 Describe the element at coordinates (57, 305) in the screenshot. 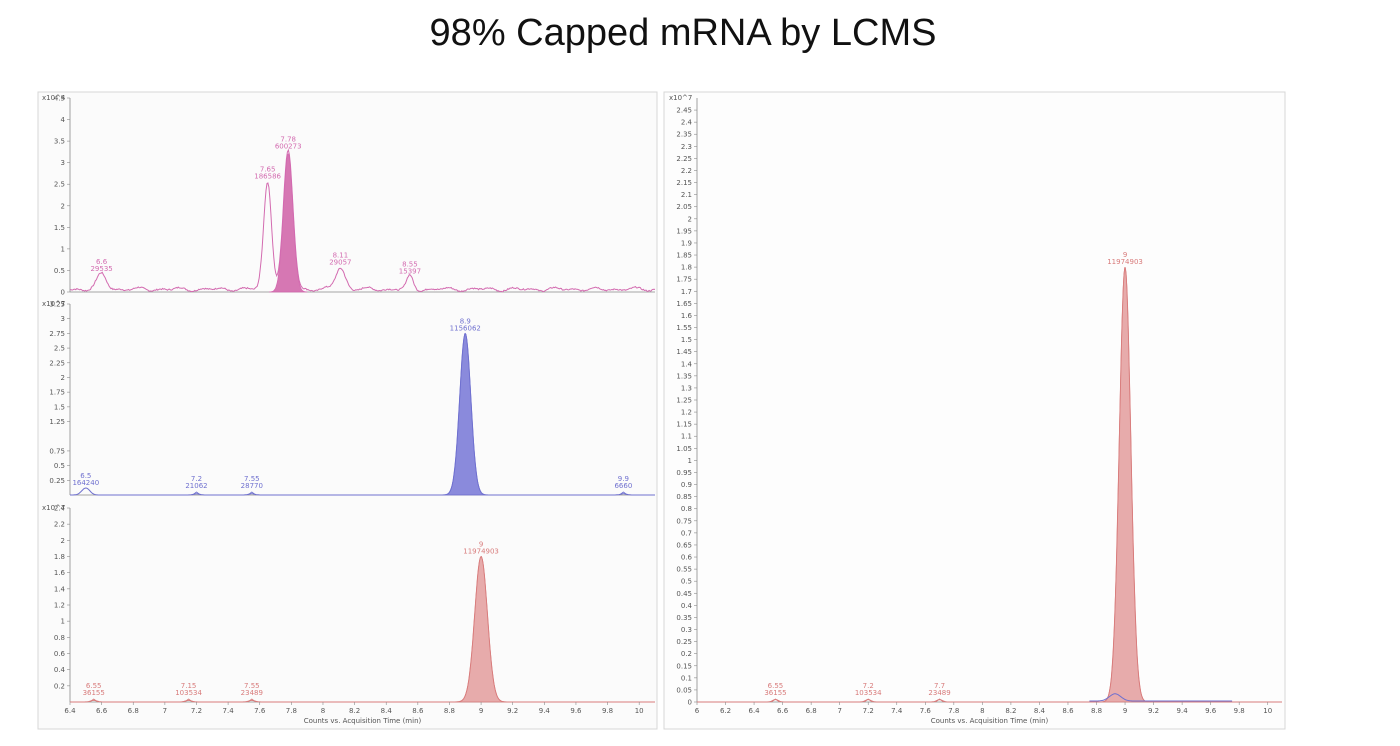

I see `y-tick-label: 3.25` at that location.